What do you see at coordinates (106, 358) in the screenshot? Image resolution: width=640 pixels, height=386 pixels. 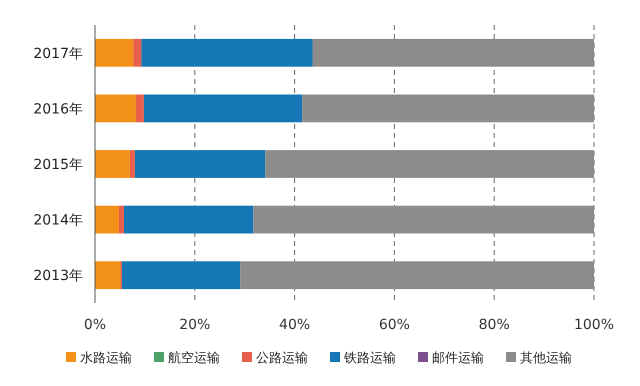 I see `legend-label: 水路运输` at bounding box center [106, 358].